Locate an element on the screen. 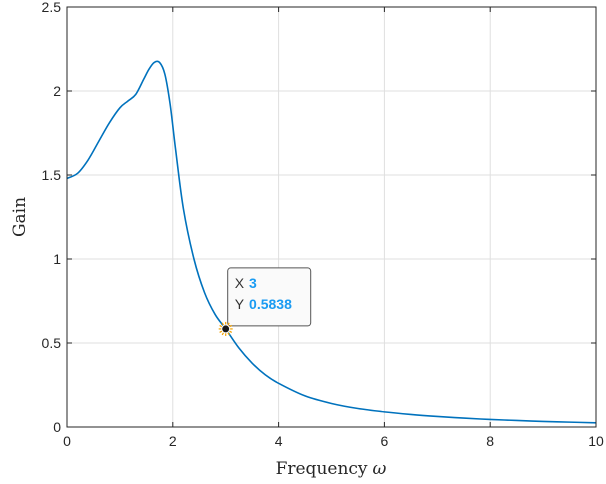 The width and height of the screenshot is (606, 484). y-tick-label: 2.5 is located at coordinates (52, 7).